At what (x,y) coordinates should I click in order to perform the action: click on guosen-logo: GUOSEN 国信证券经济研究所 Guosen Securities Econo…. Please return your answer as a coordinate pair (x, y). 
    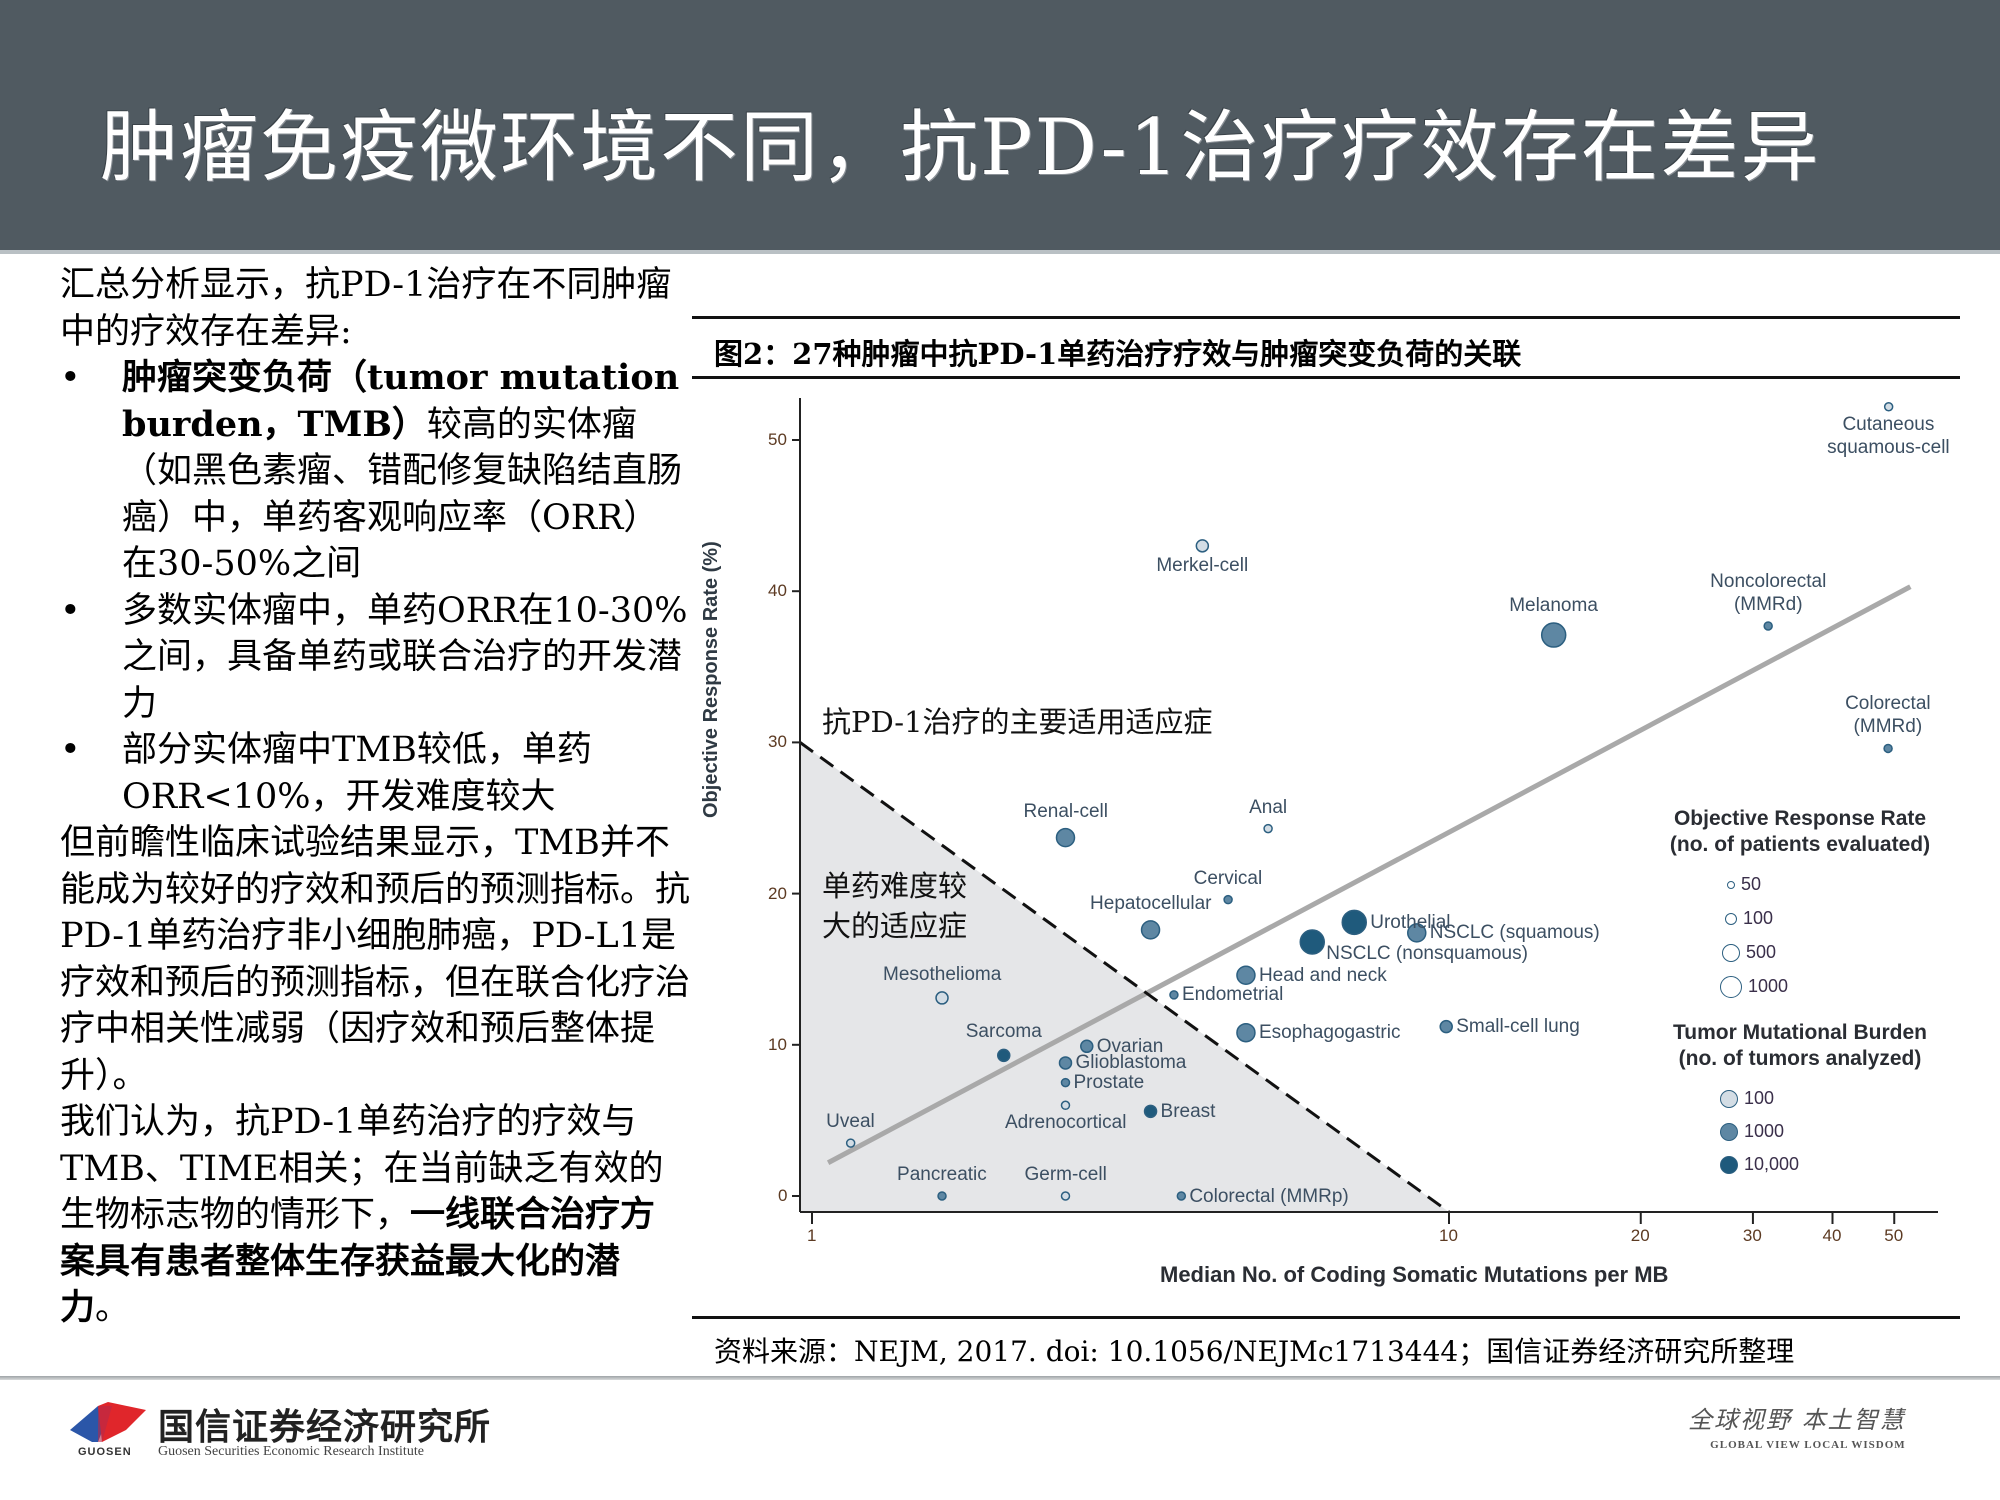
    Looking at the image, I should click on (280, 1431).